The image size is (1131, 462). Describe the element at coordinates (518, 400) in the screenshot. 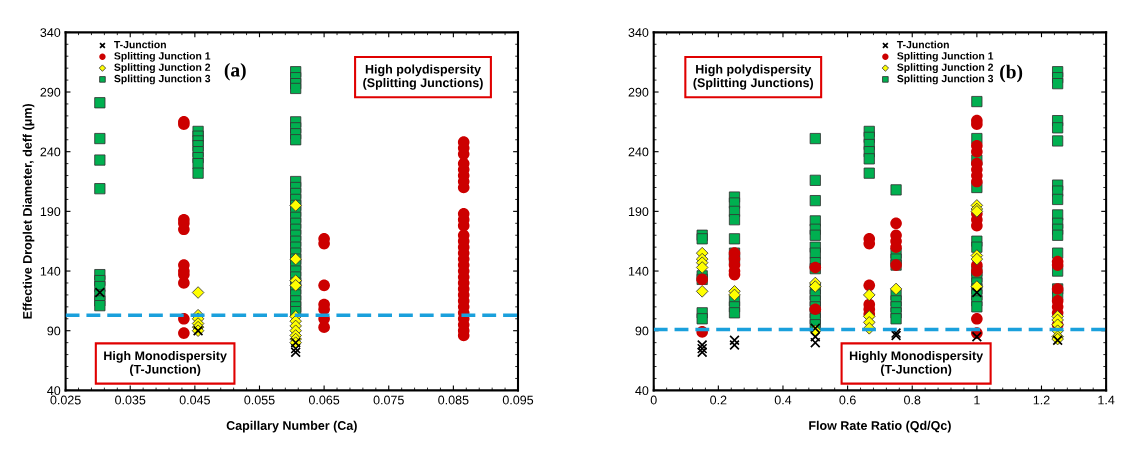

I see `x-tick-label: 0.095` at that location.